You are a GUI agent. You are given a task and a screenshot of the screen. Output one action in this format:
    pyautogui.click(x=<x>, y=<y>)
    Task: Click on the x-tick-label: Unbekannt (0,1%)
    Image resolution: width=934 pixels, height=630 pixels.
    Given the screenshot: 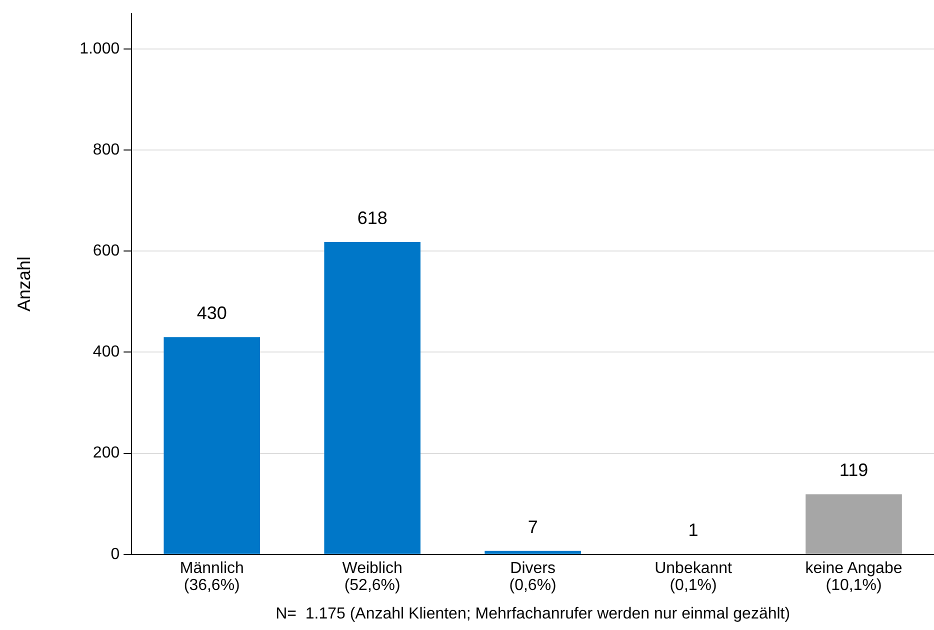 What is the action you would take?
    pyautogui.click(x=693, y=577)
    